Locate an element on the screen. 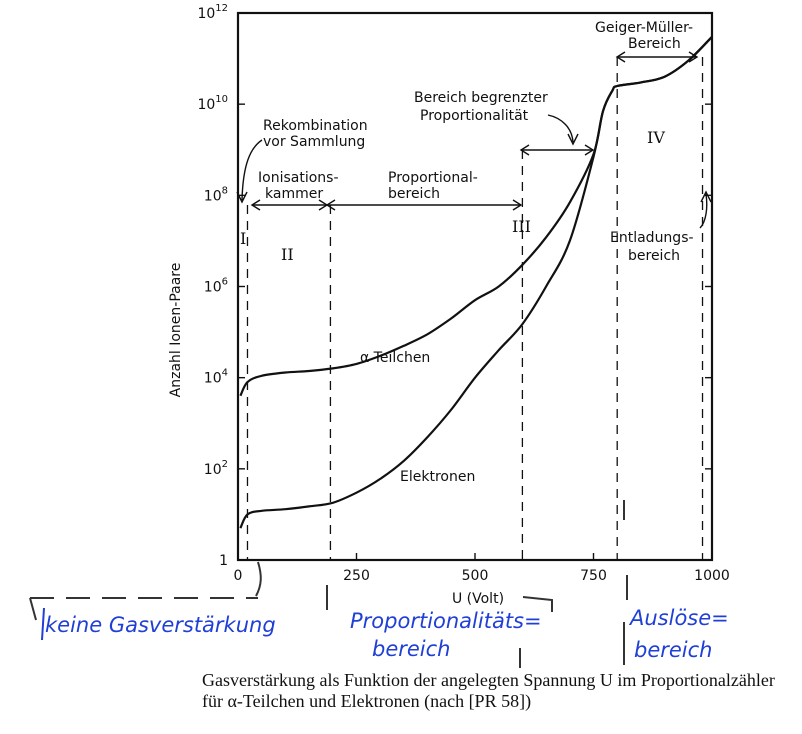 The image size is (802, 734). annotation-entladung-2: bereich is located at coordinates (654, 256).